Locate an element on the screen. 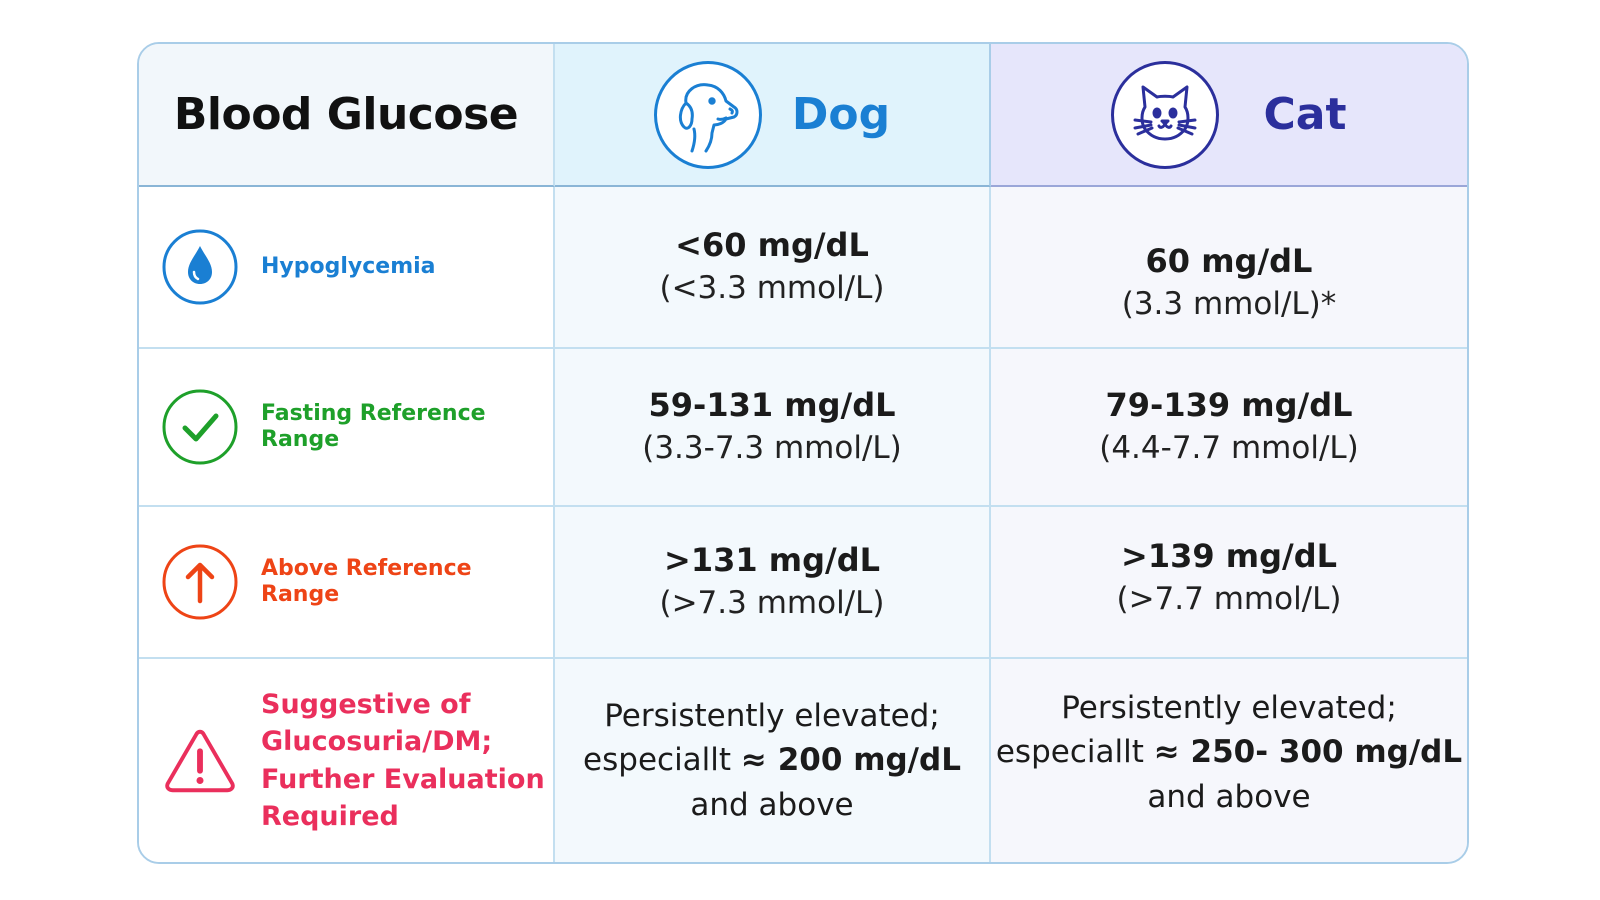  row-above-cat-cell: >139 mg/dL (>7.7 mmol/L) is located at coordinates (1229, 583).